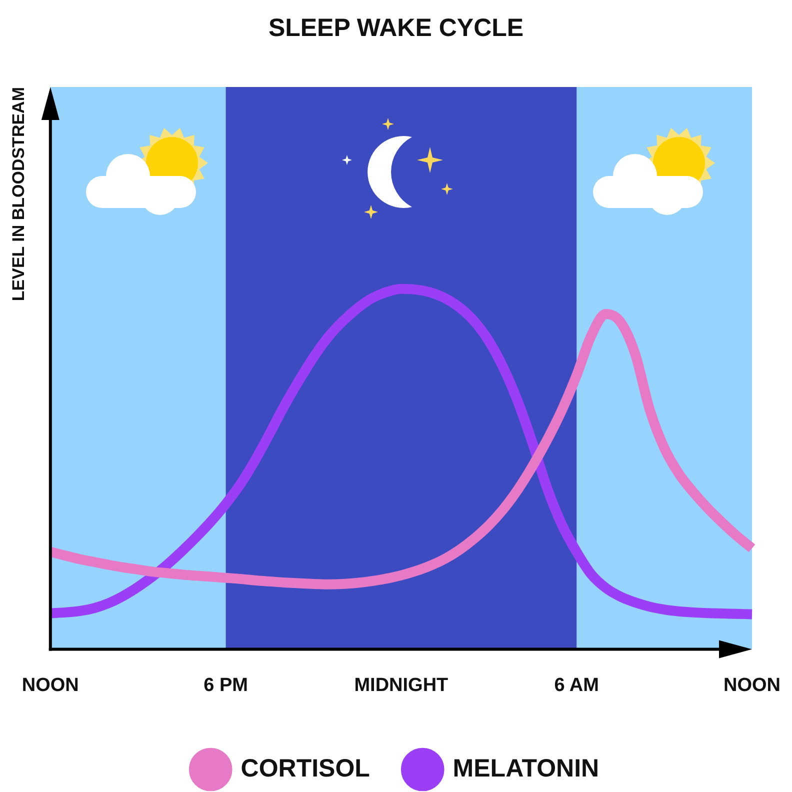  I want to click on legend-label: CORTISOL, so click(305, 768).